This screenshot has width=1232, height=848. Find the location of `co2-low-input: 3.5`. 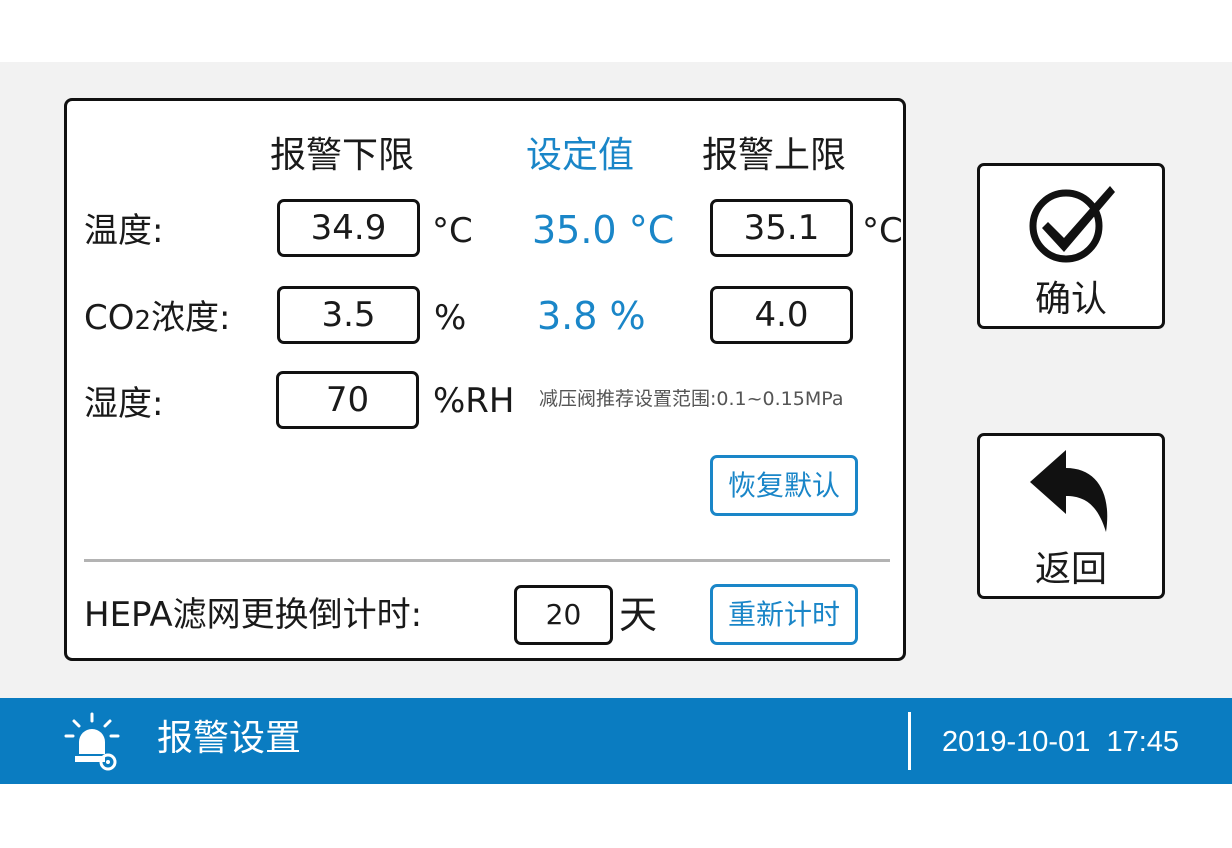

co2-low-input: 3.5 is located at coordinates (348, 315).